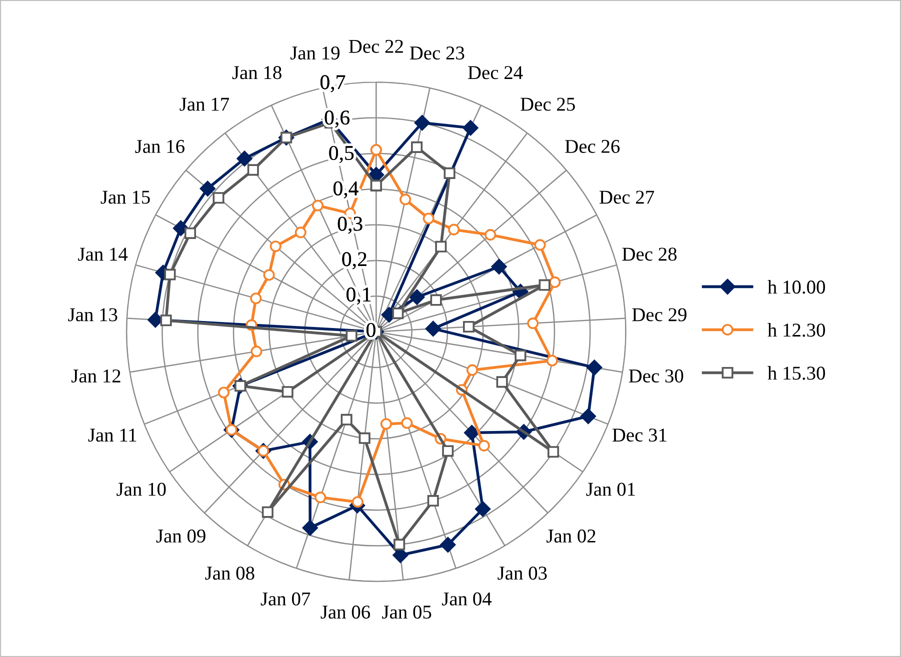 The image size is (901, 657). What do you see at coordinates (354, 261) in the screenshot?
I see `y-tick-label: 0,2` at bounding box center [354, 261].